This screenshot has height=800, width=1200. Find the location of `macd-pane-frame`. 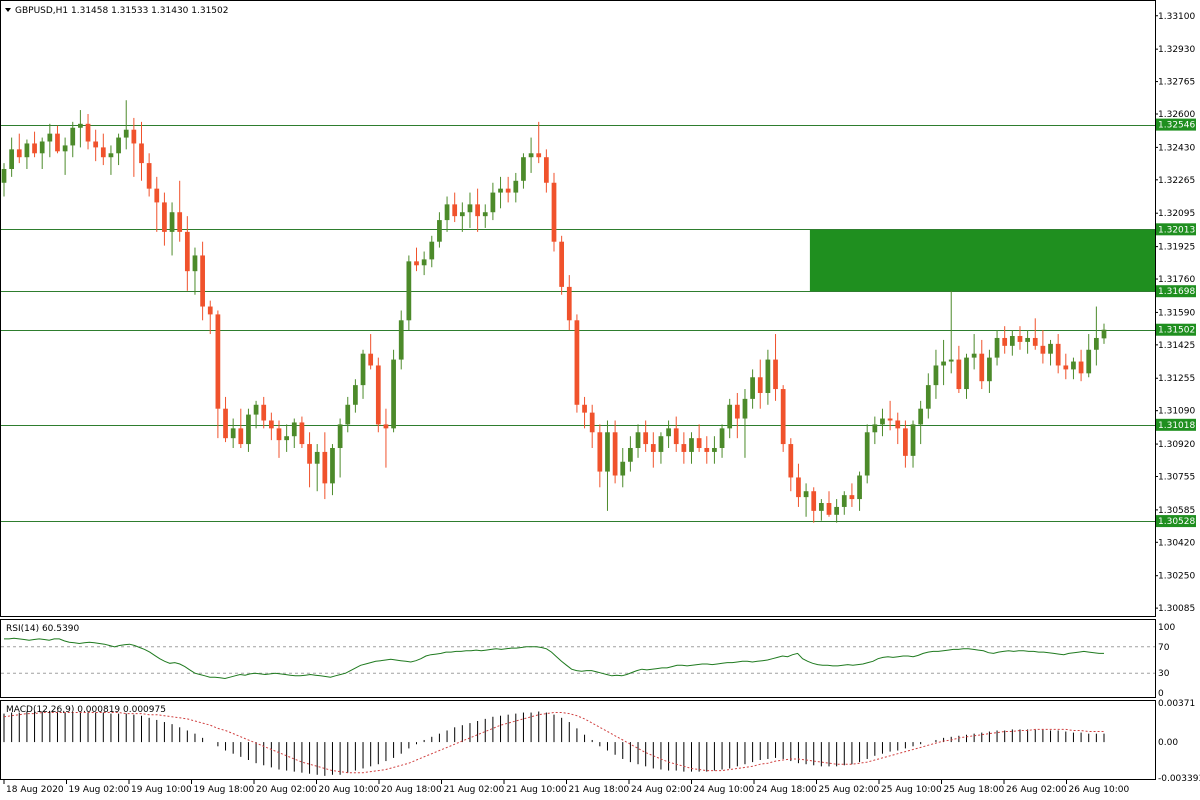

macd-pane-frame is located at coordinates (578, 740).